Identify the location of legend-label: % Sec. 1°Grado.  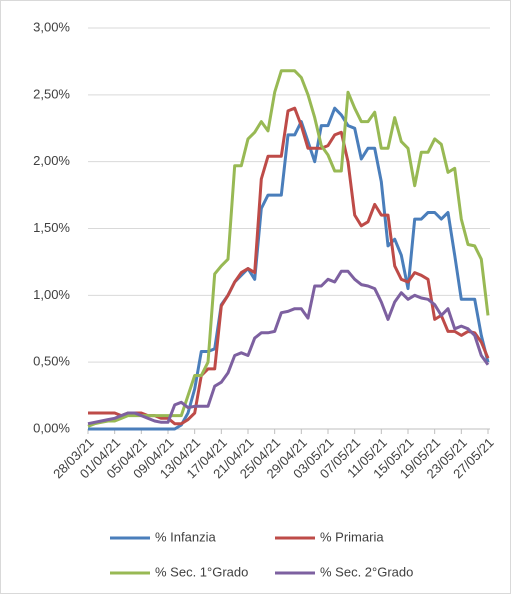
(201, 571).